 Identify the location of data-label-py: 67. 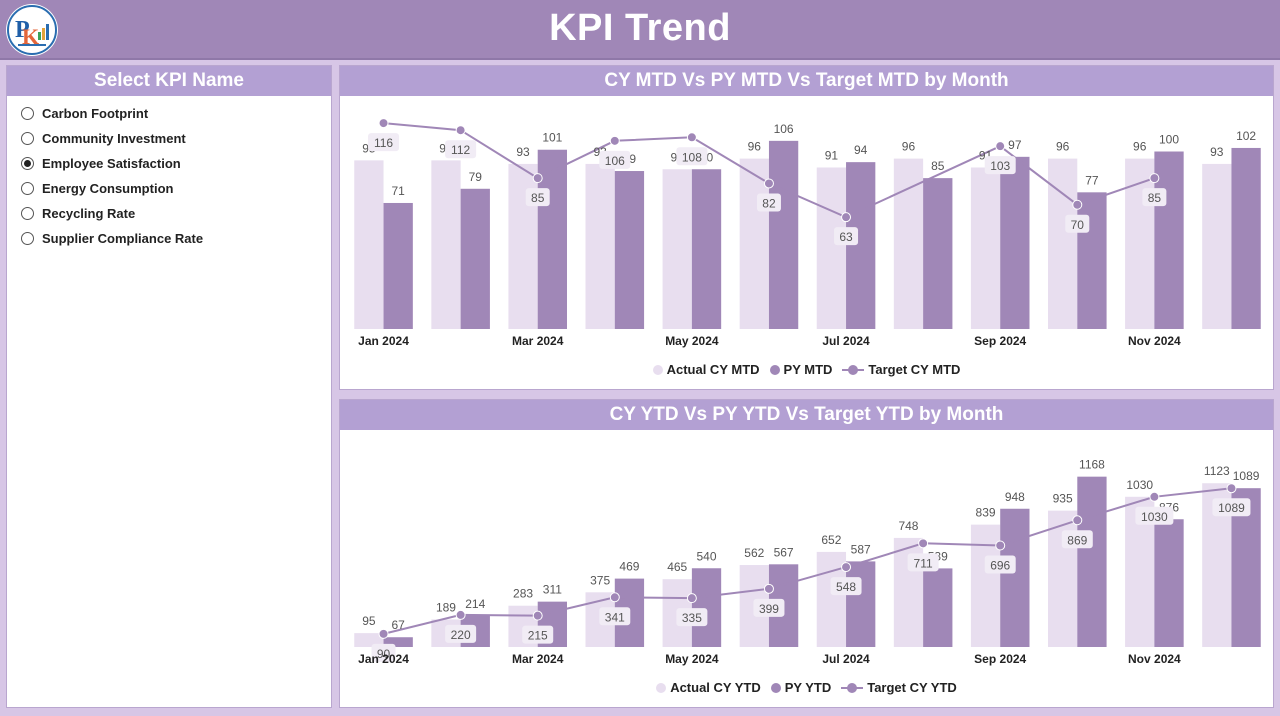
(399, 625).